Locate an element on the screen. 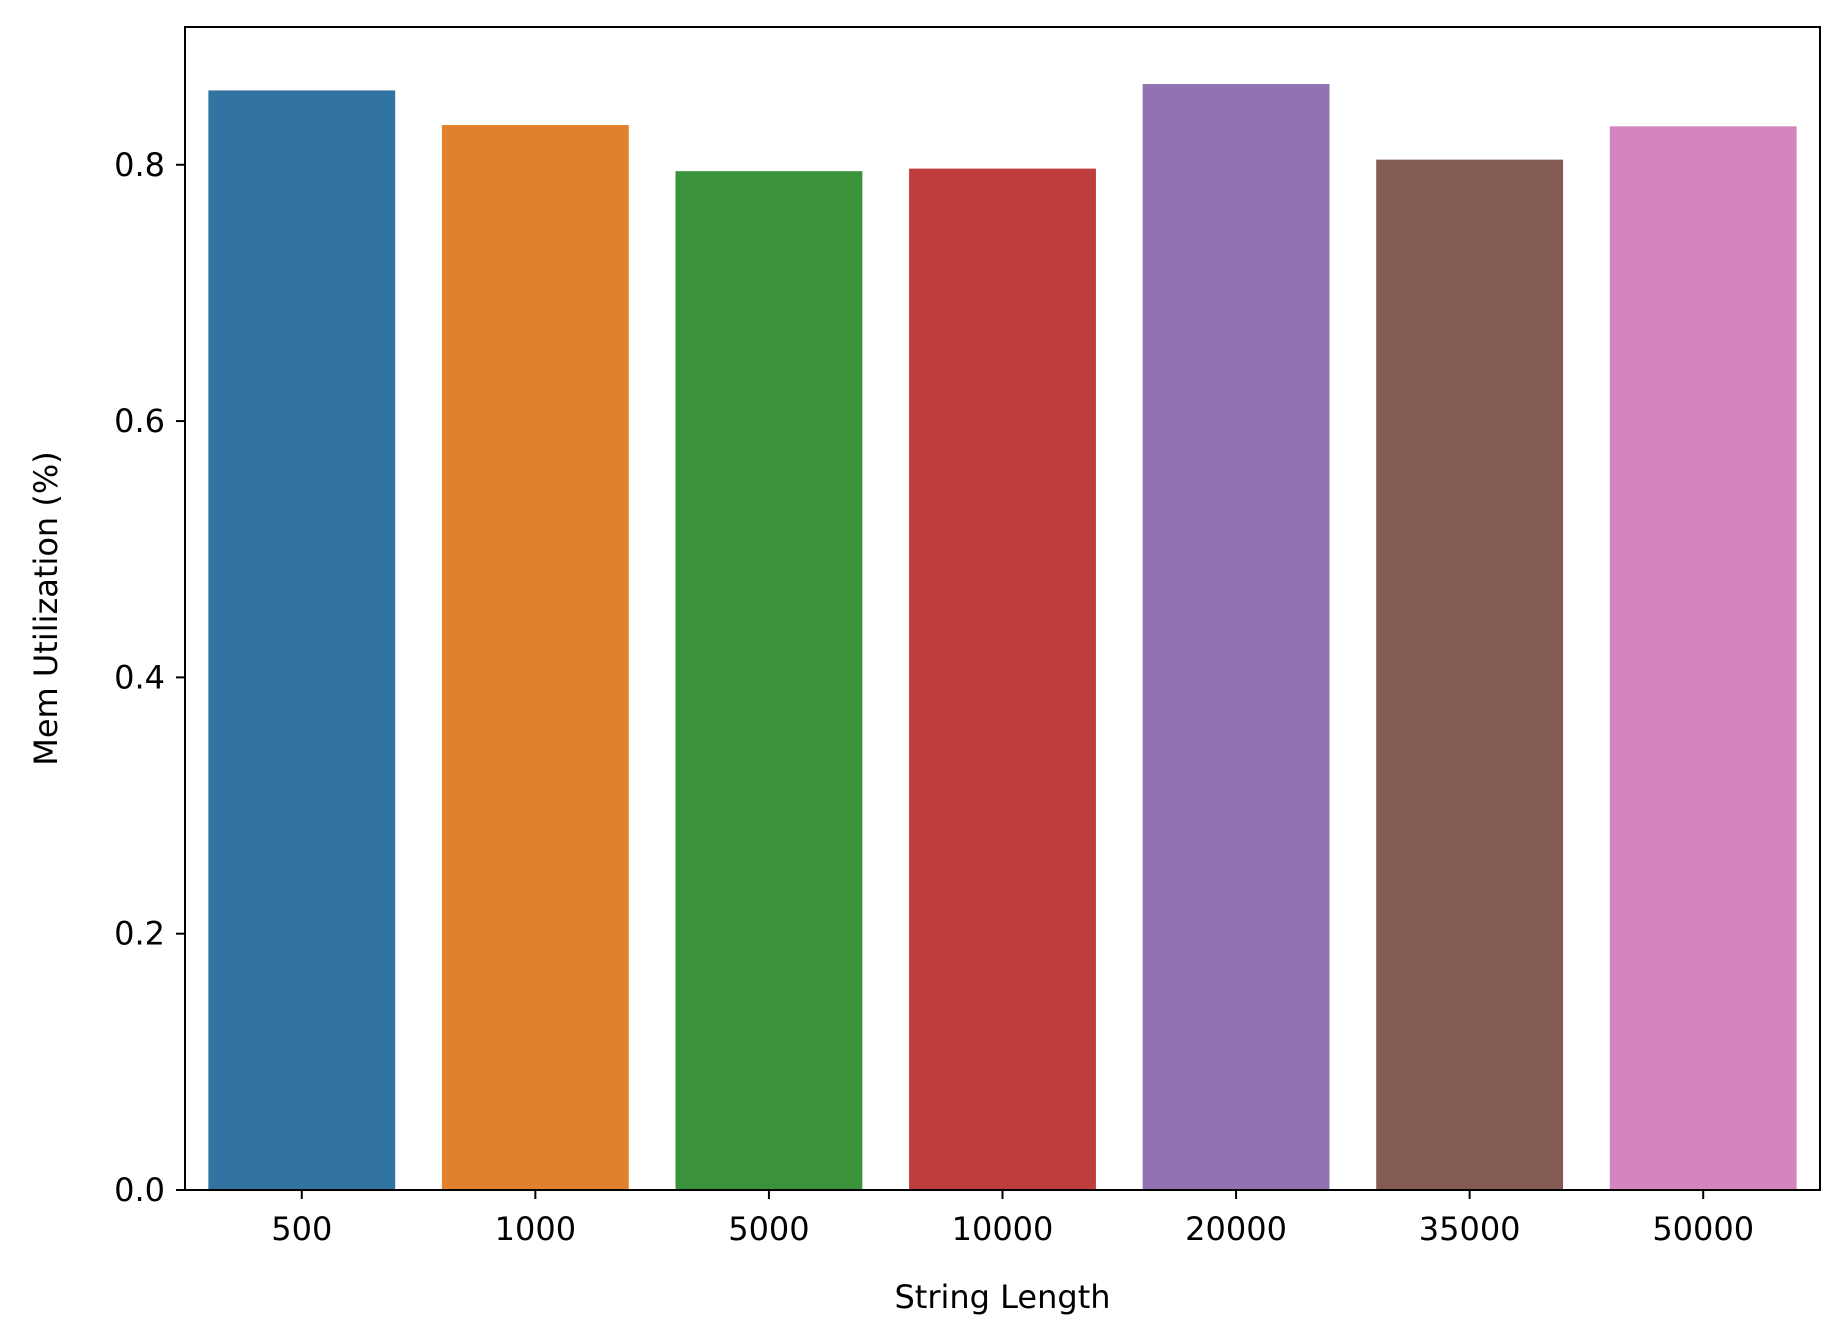 Image resolution: width=1841 pixels, height=1344 pixels. y-tick-label: 0.0 is located at coordinates (139, 1190).